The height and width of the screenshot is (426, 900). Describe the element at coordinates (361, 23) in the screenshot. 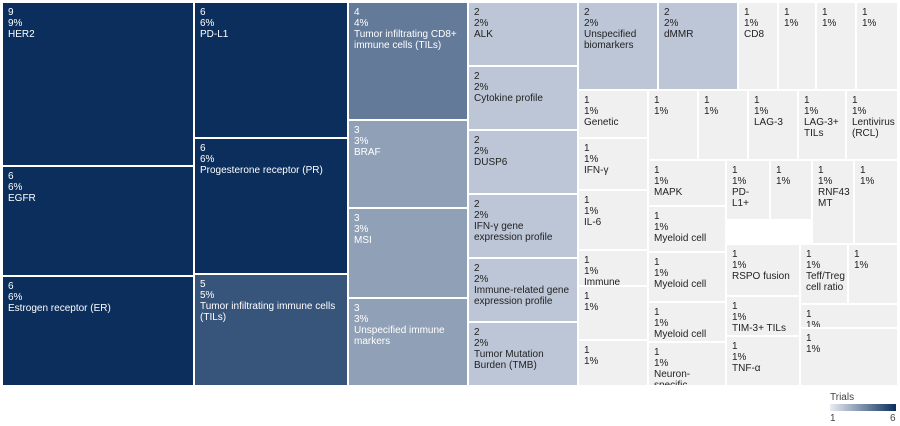

I see `tile-pct: 4%` at that location.